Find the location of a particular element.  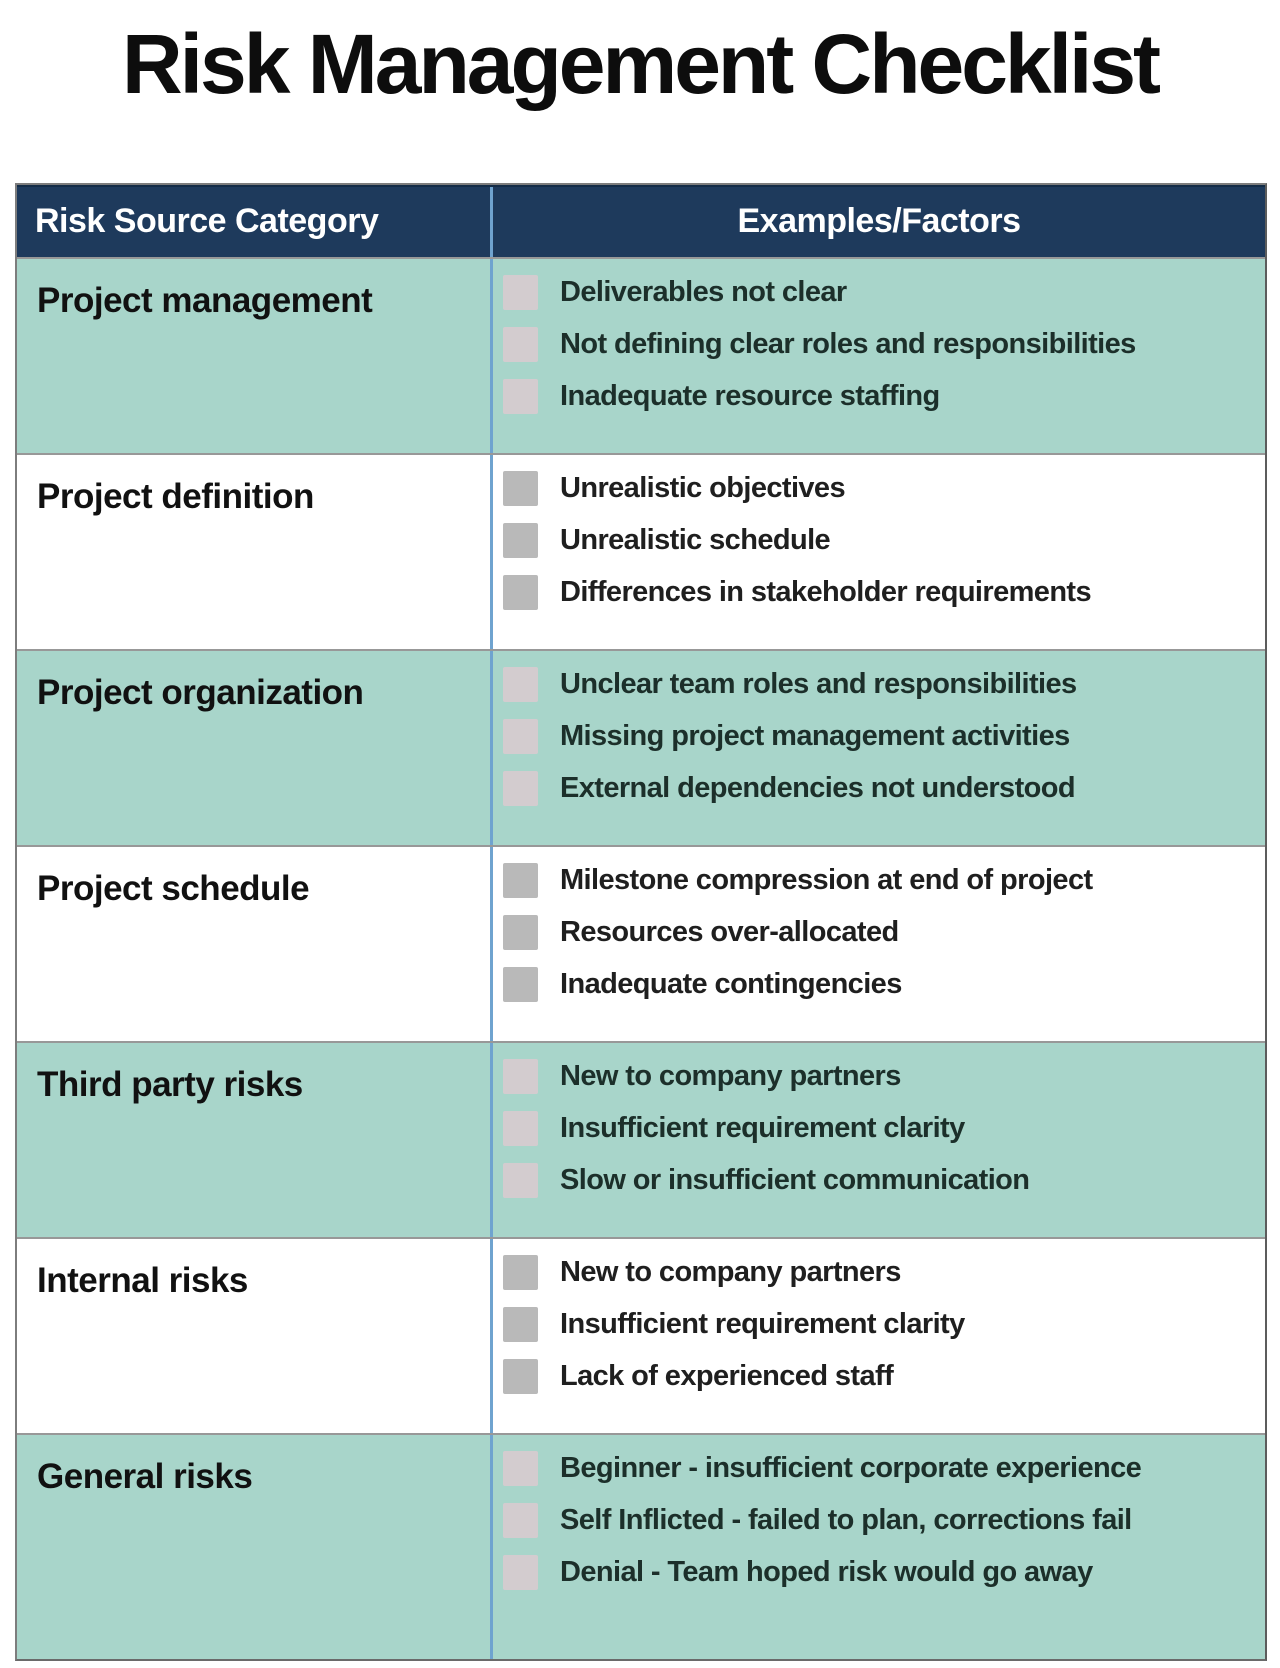

checklist-item: Inadequate resource staffing is located at coordinates (881, 396).